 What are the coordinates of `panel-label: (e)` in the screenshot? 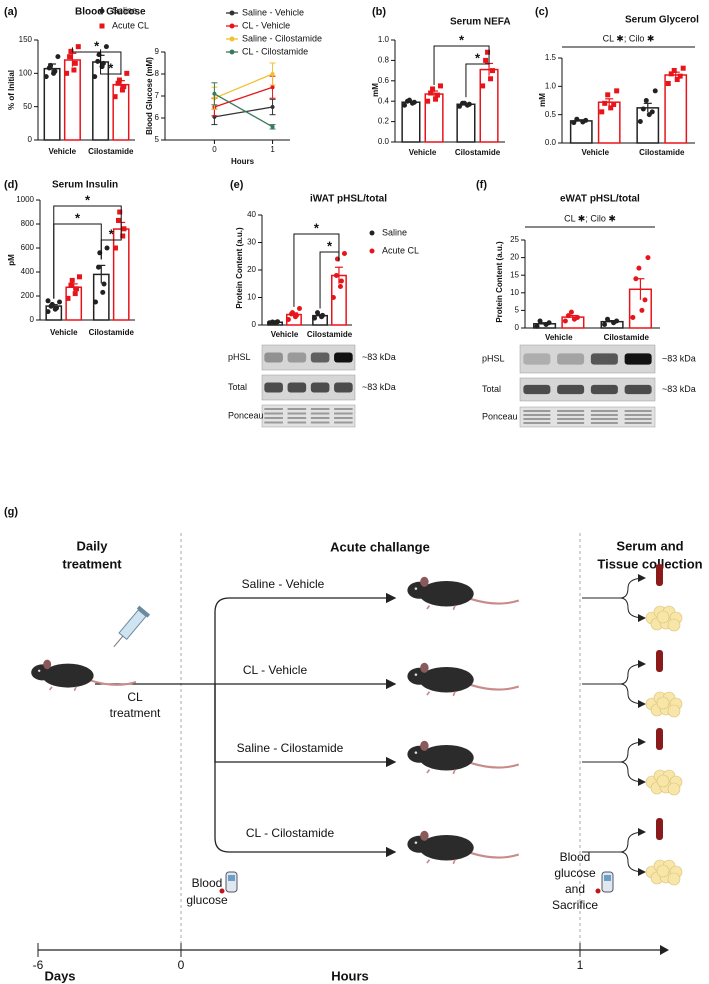 It's located at (237, 185).